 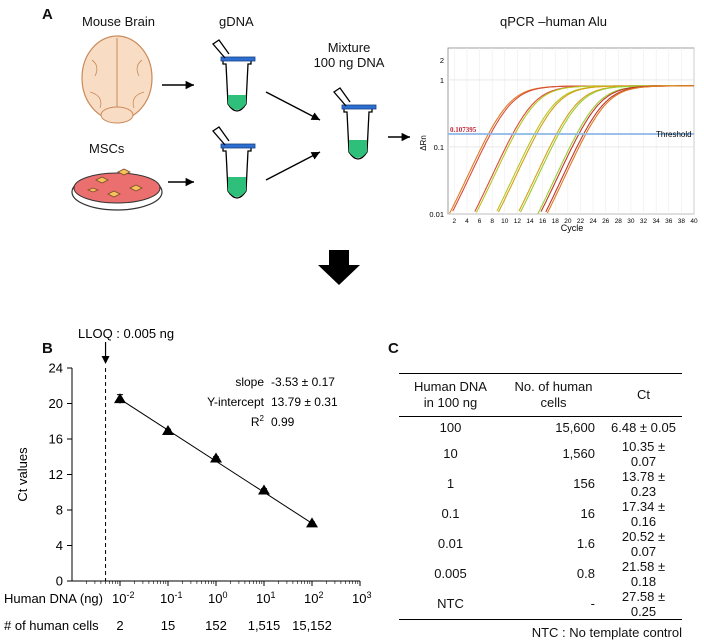 I want to click on table-row: 0.01 1.6 20.52 ± 0.07, so click(x=540, y=544).